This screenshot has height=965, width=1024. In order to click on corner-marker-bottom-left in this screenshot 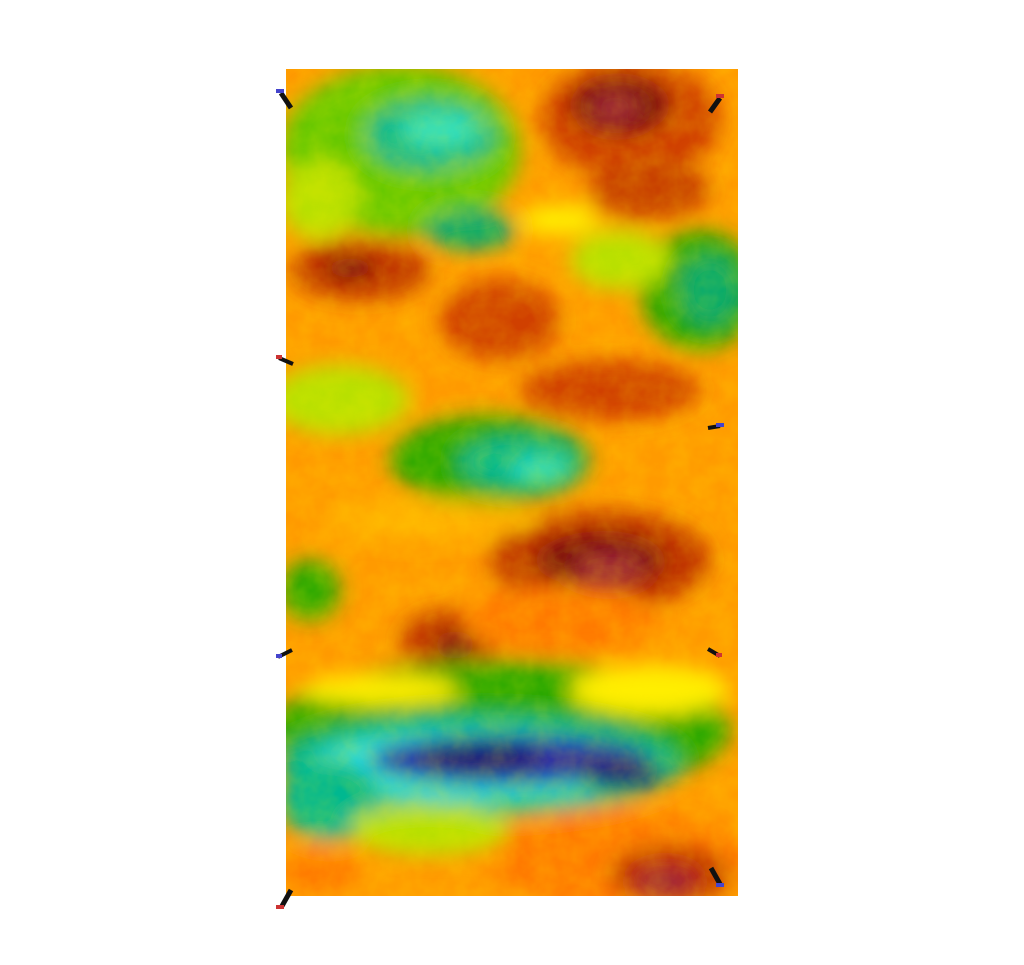, I will do `click(283, 899)`.